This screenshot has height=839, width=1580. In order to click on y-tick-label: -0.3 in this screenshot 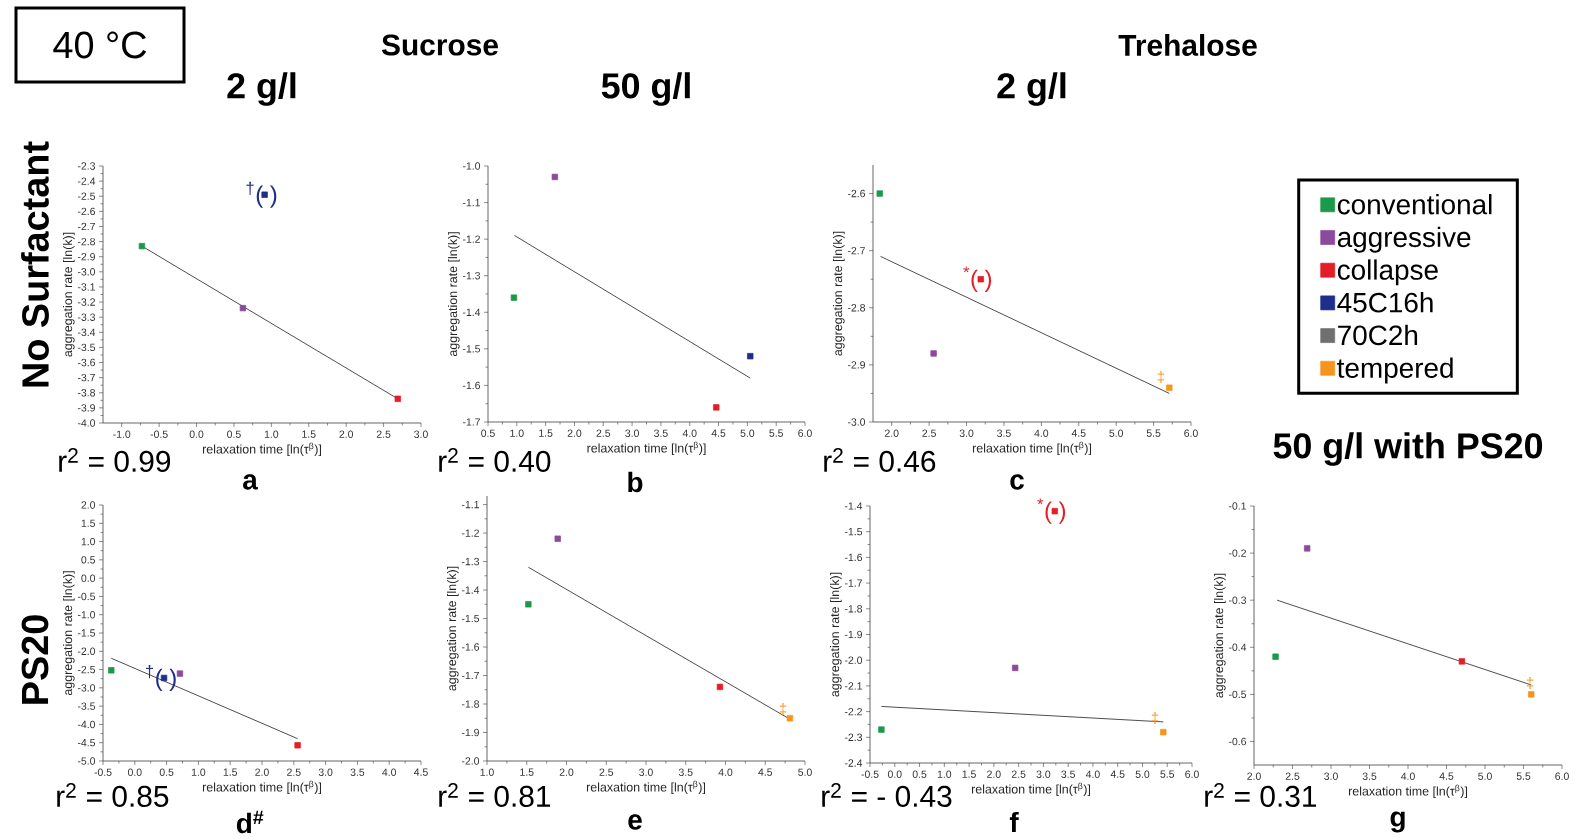, I will do `click(1237, 600)`.